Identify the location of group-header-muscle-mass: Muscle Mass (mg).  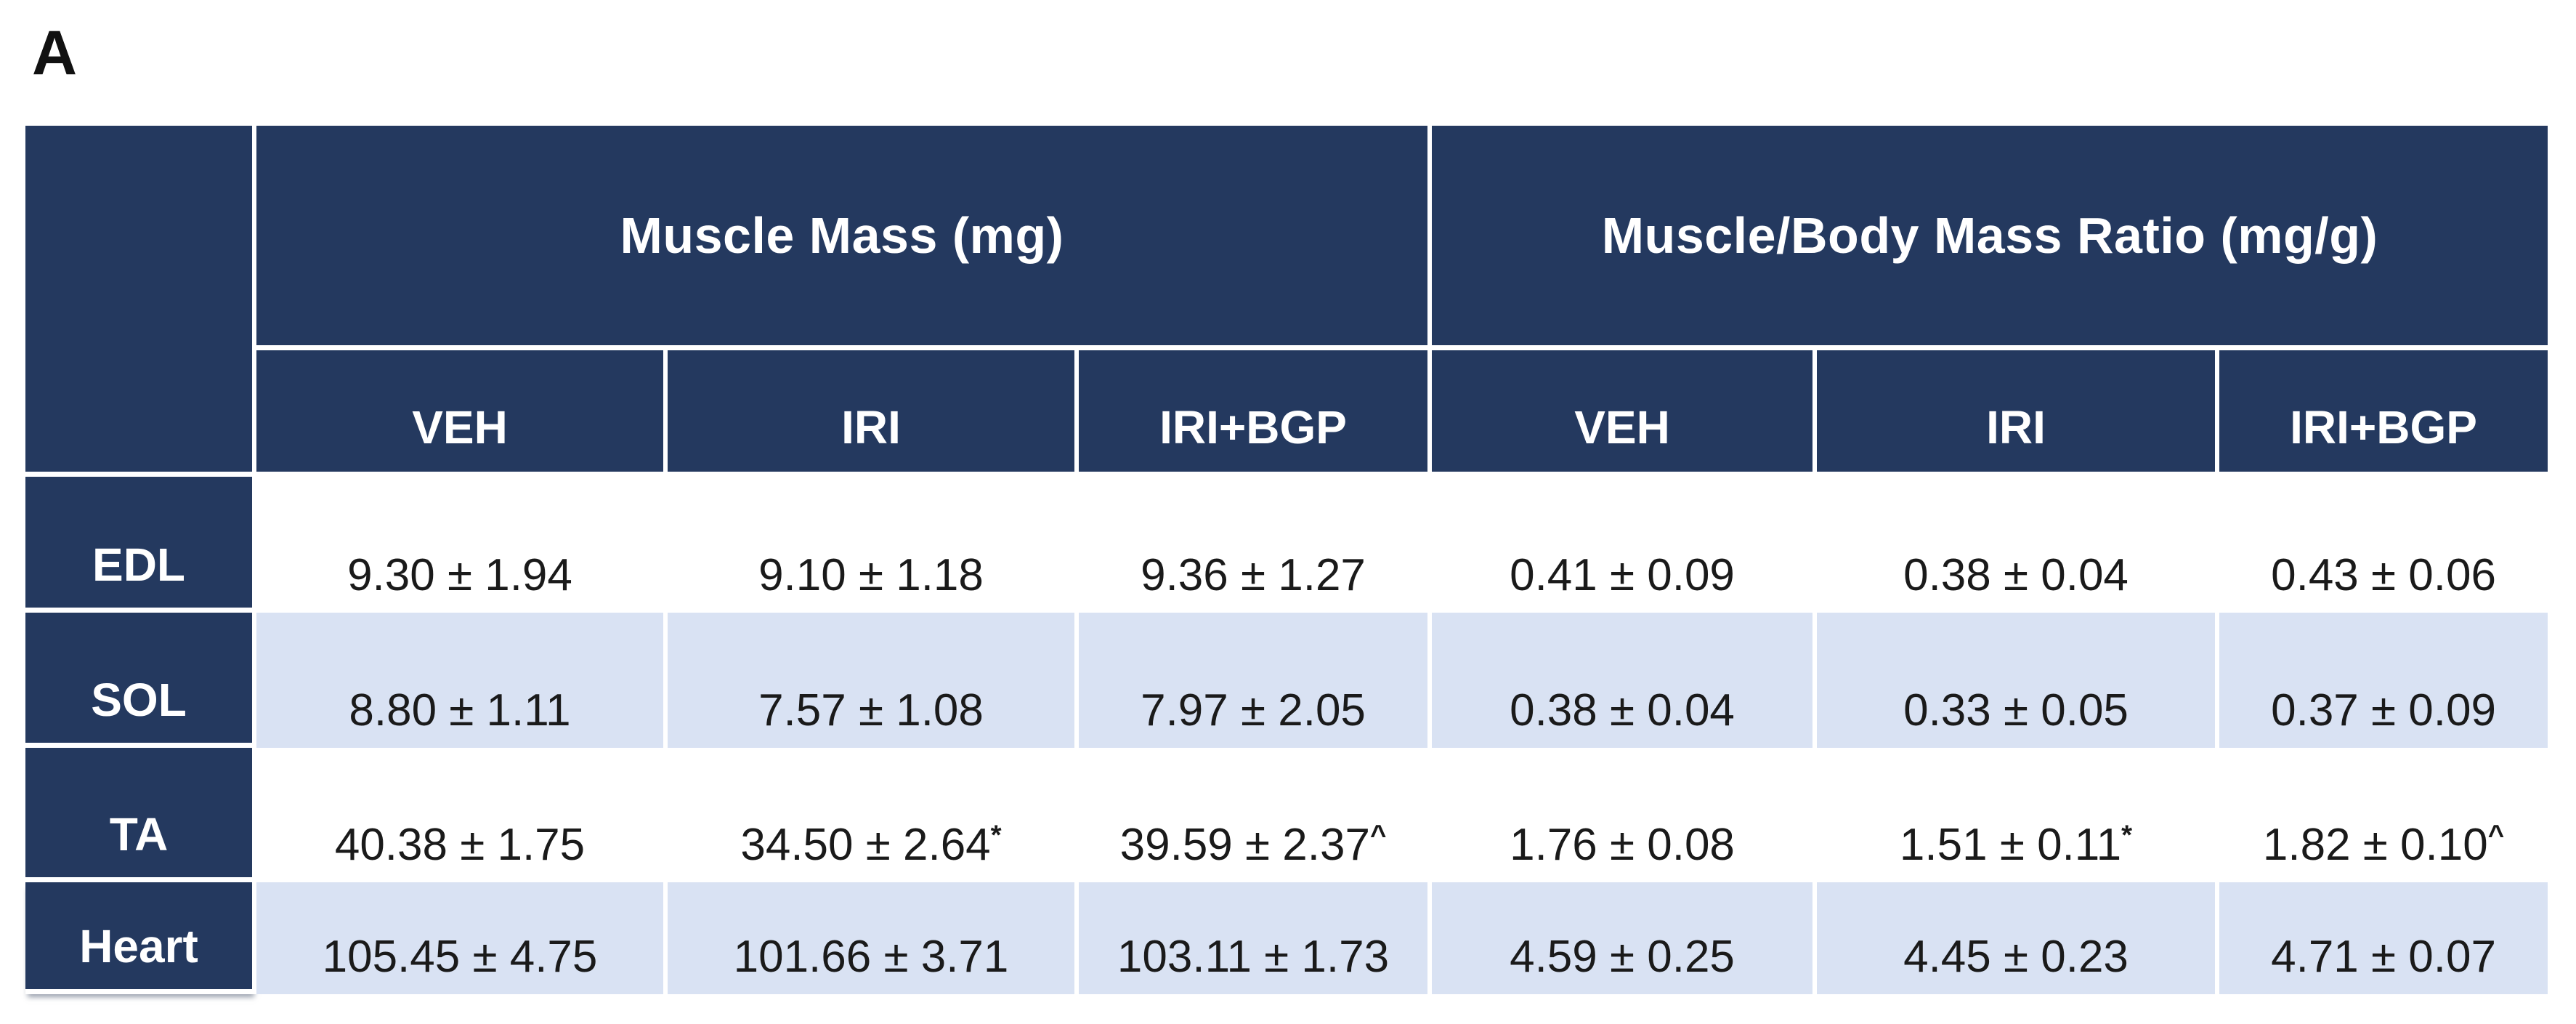
(844, 238).